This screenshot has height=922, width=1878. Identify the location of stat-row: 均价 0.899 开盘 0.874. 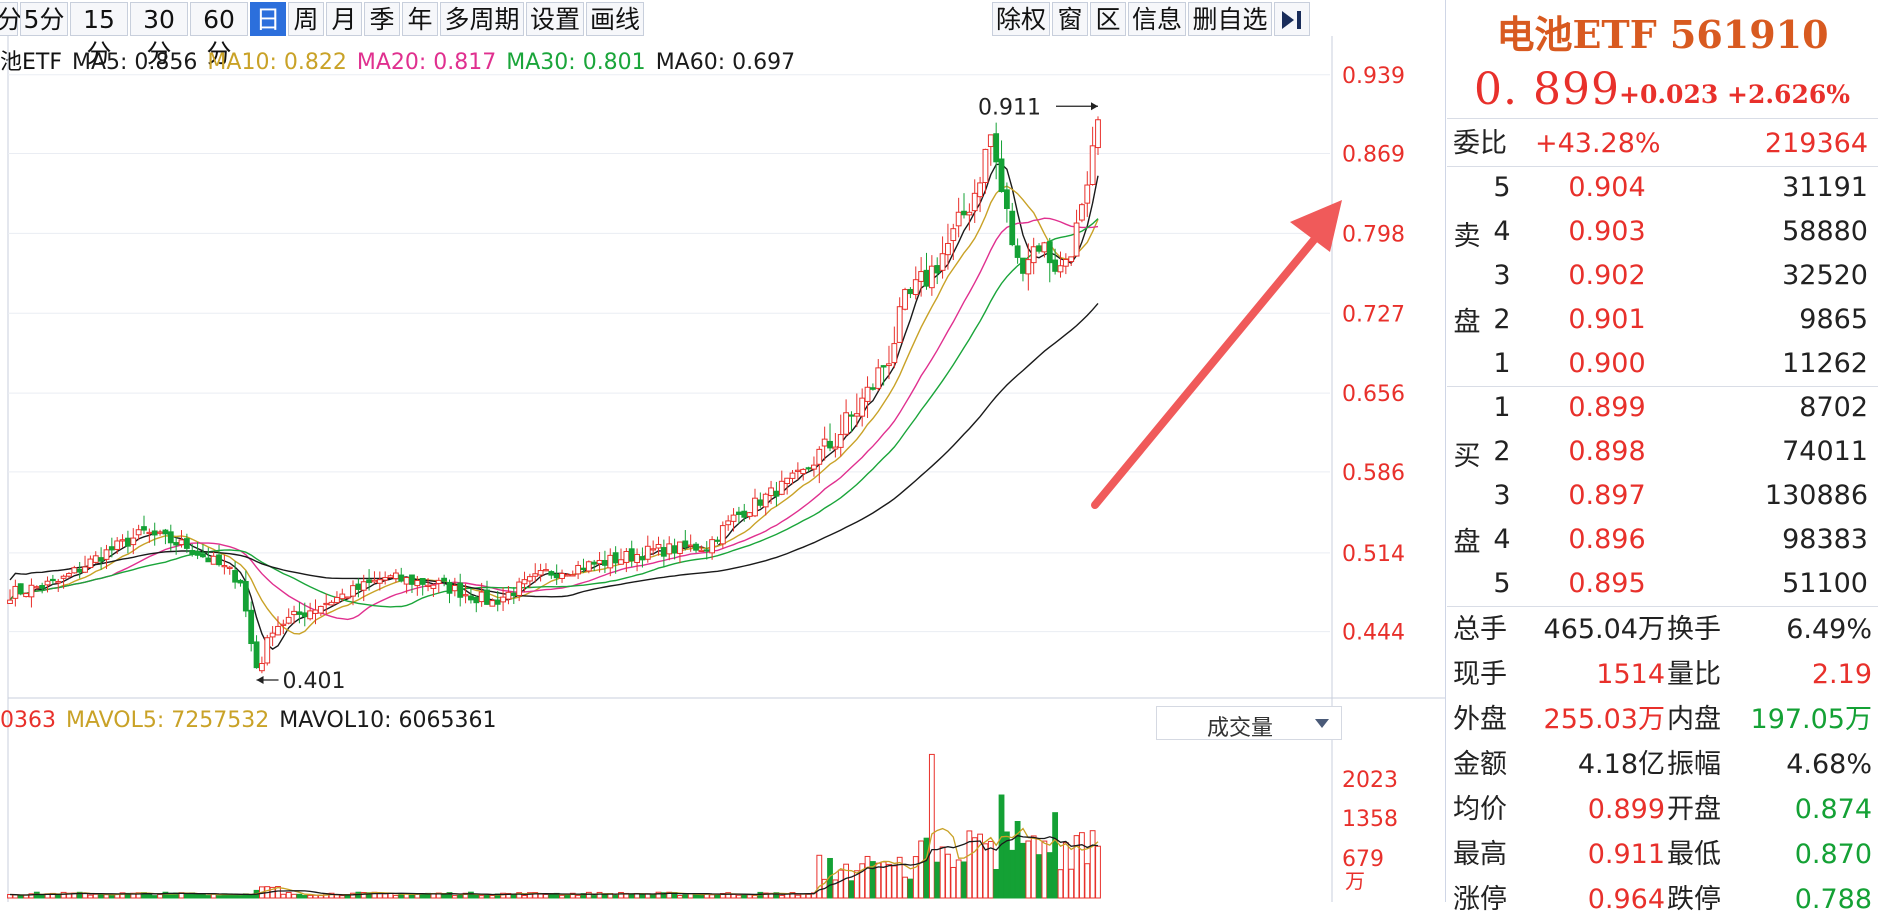
(1662, 810).